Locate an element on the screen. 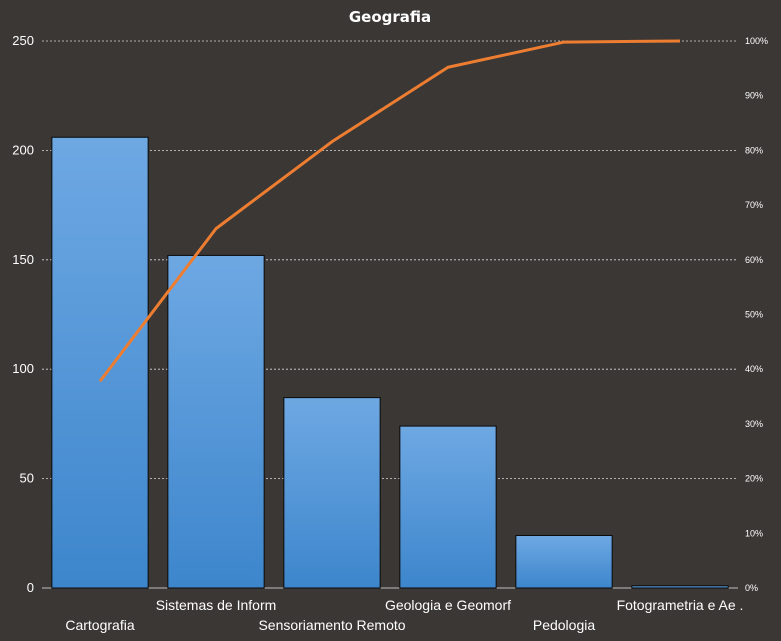 The image size is (781, 641). y2-tick-label: 0% is located at coordinates (751, 588).